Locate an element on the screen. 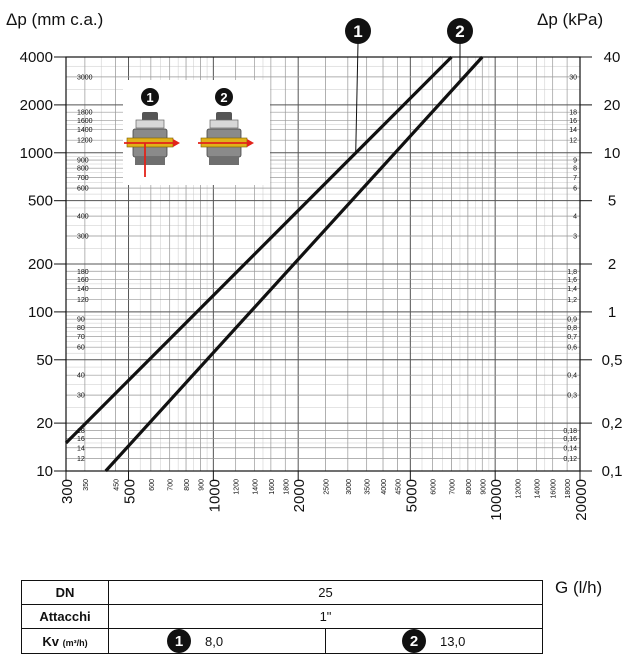  y-right-tick-label: 20 is located at coordinates (612, 105).